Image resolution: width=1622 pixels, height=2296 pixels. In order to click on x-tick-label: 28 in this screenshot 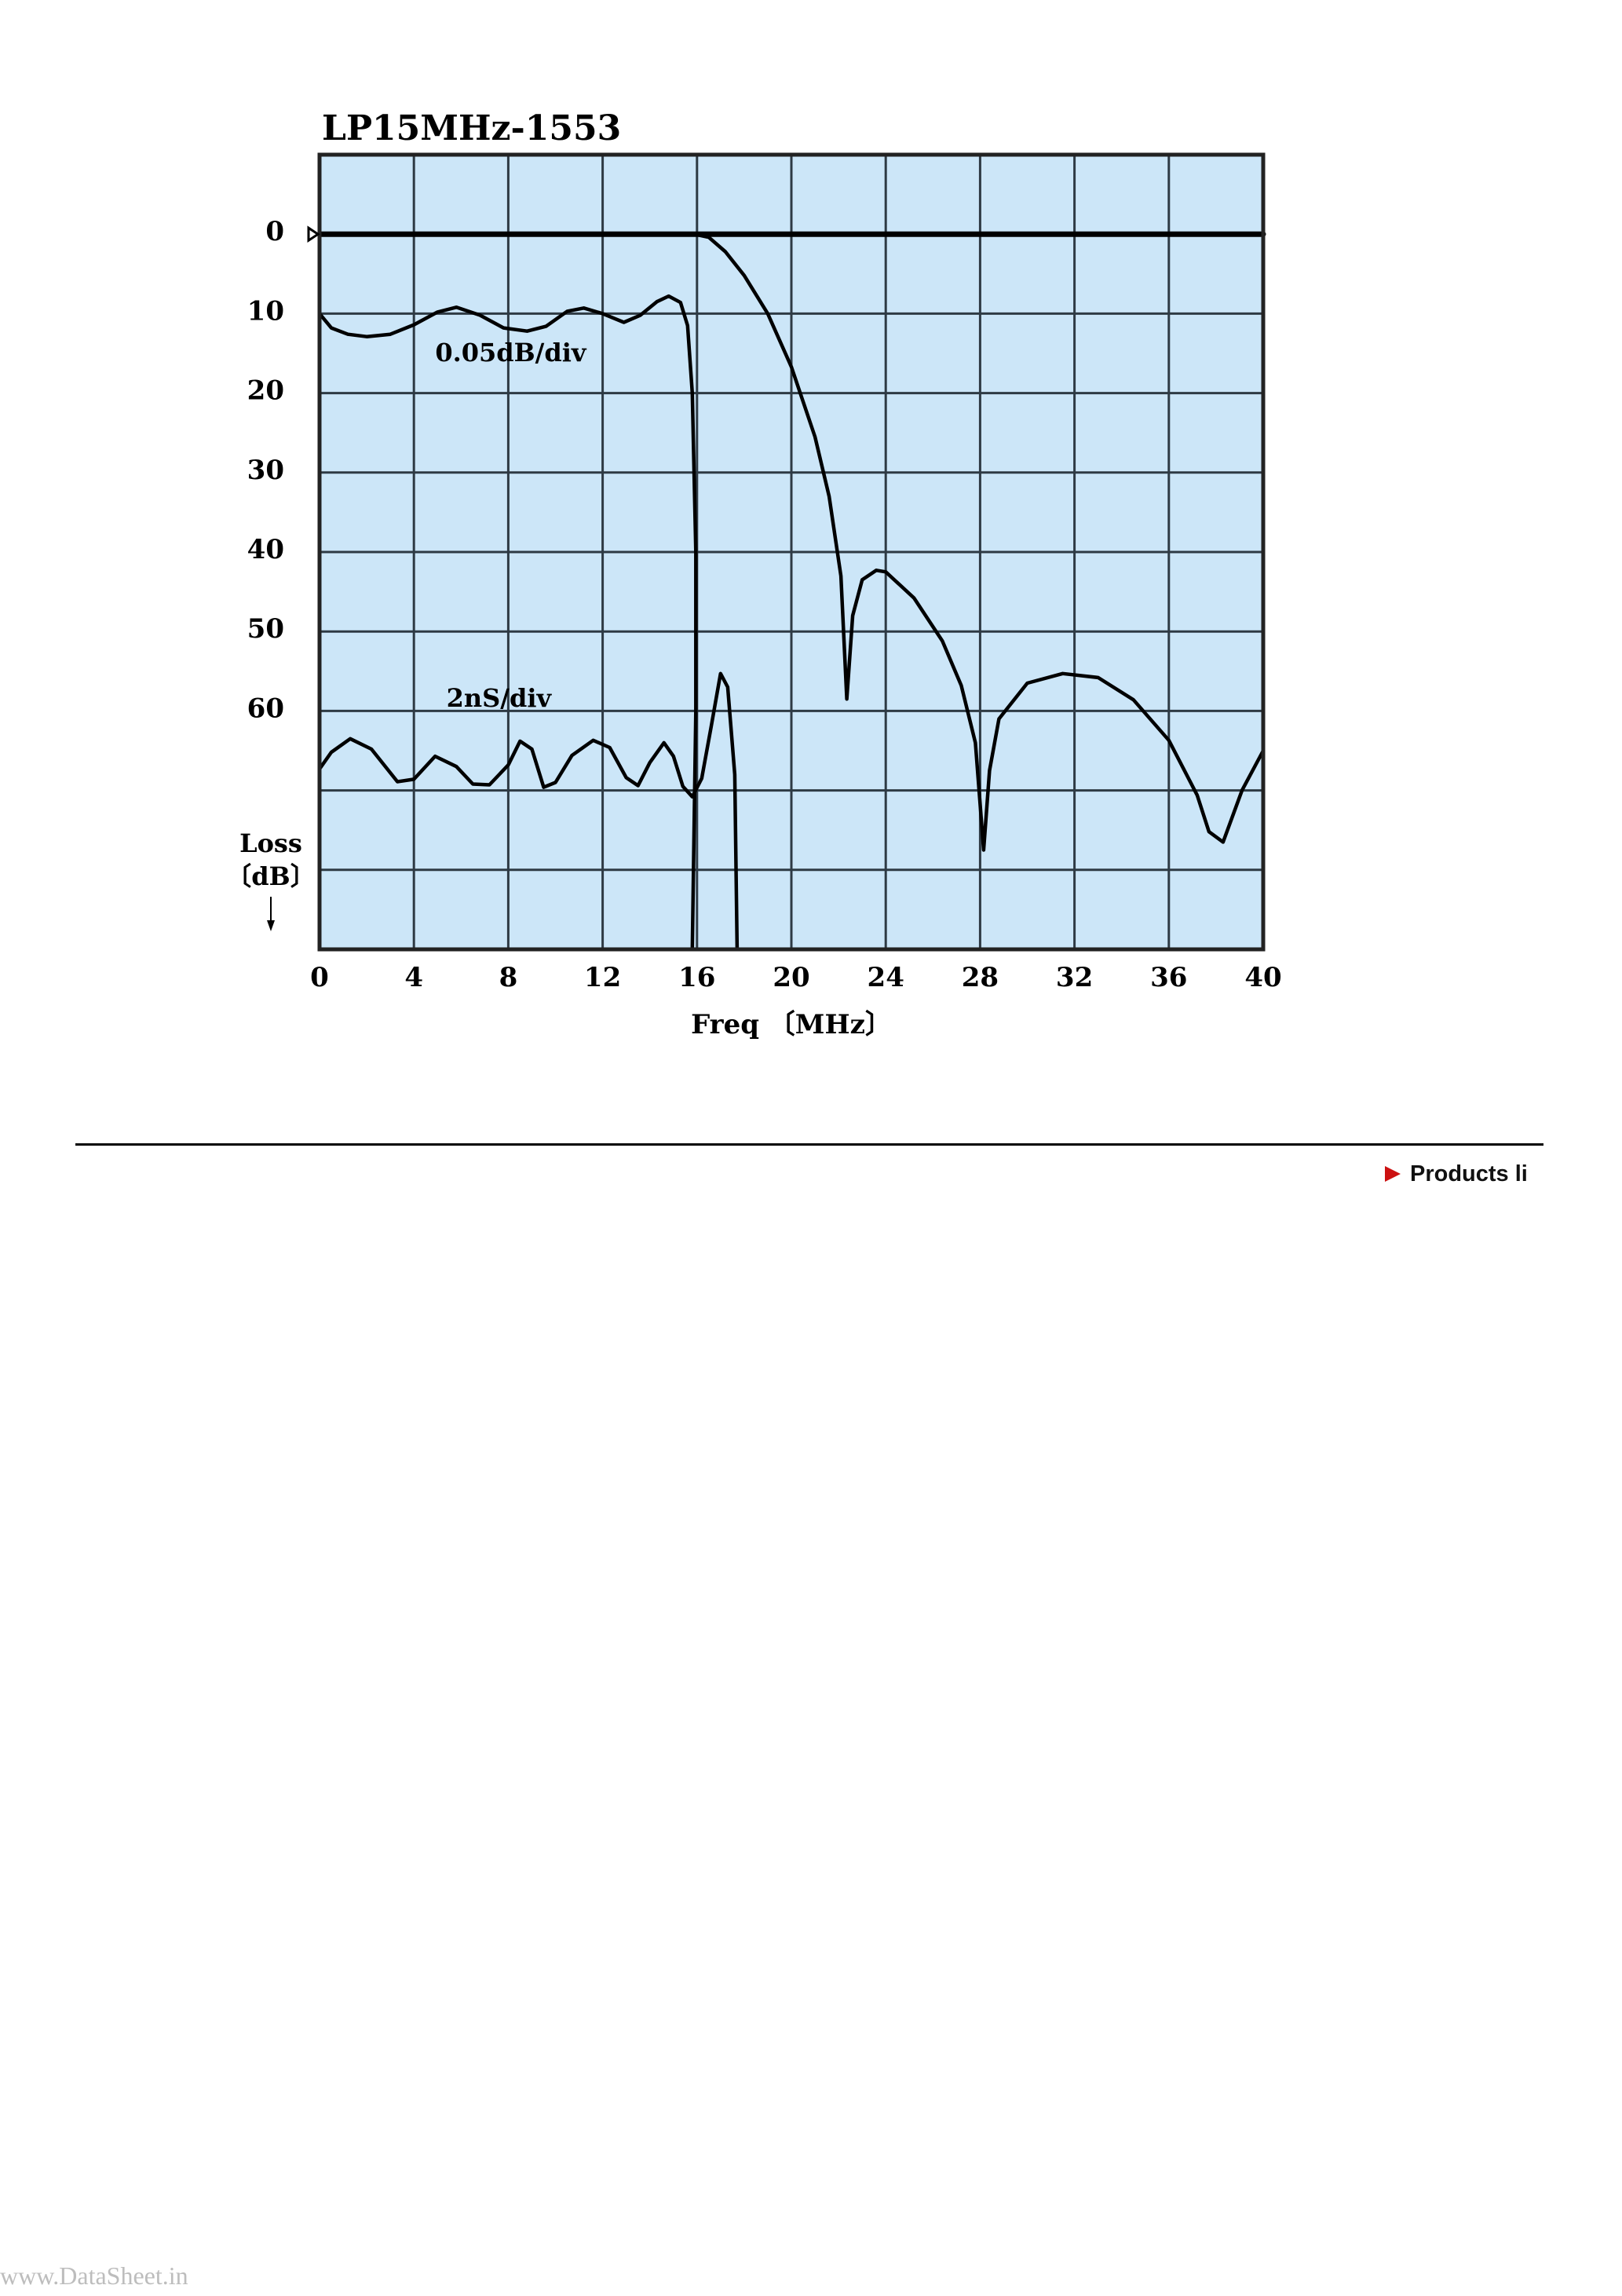, I will do `click(980, 978)`.